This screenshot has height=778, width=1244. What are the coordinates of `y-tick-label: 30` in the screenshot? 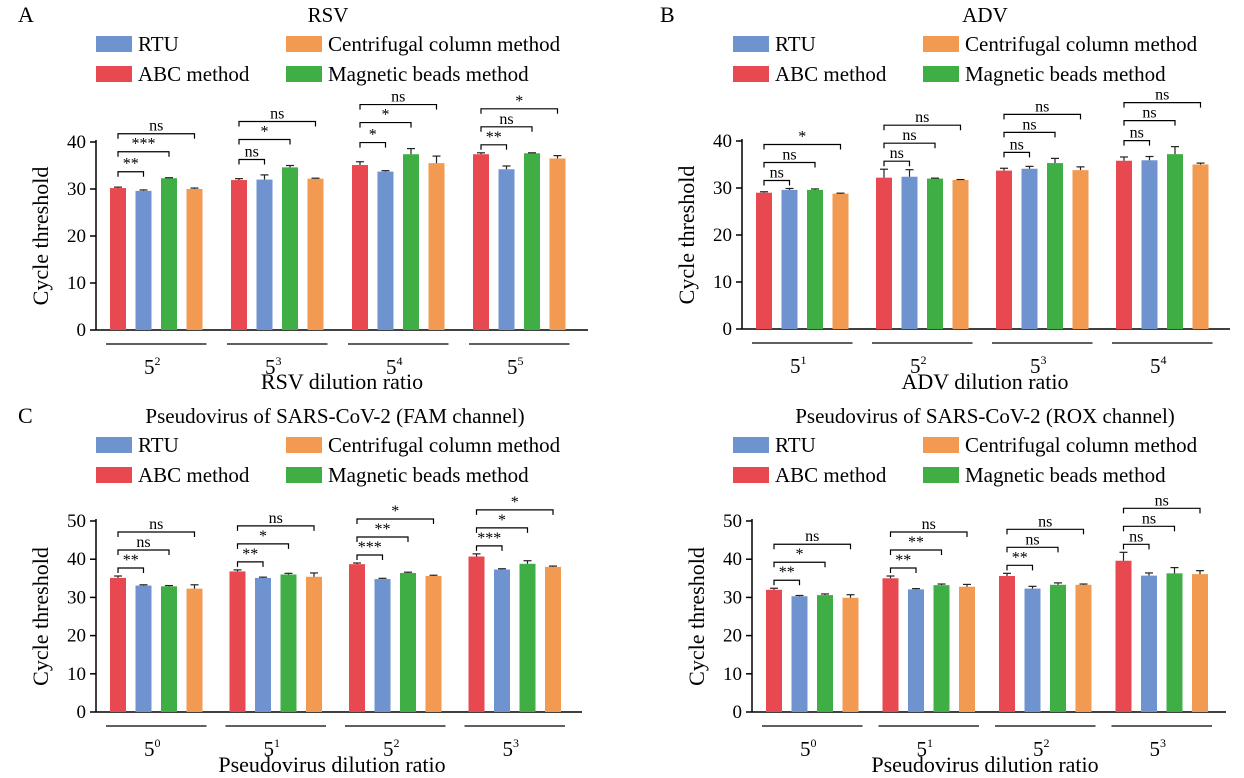 It's located at (722, 188).